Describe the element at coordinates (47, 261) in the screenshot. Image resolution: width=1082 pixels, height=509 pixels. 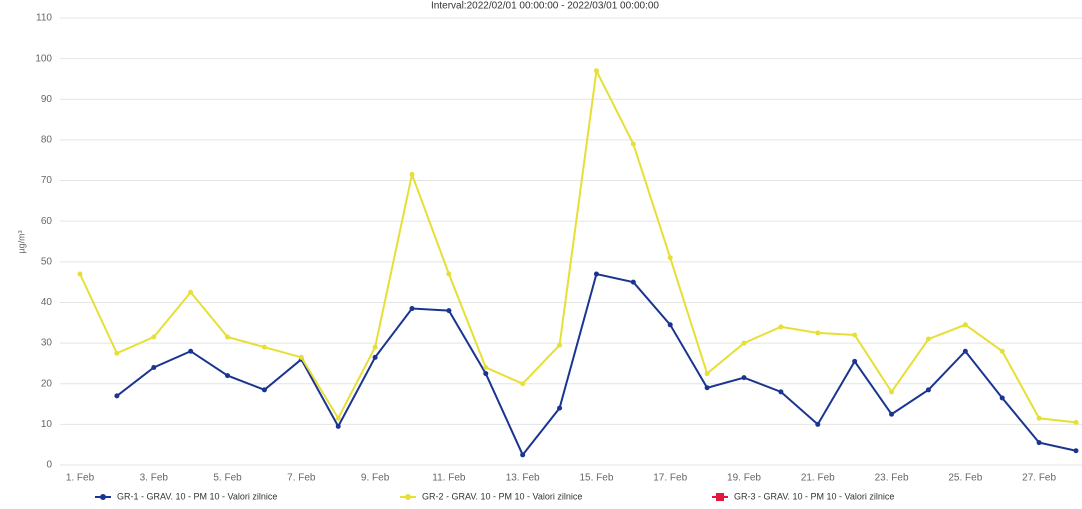
I see `y-tick-label: 50` at that location.